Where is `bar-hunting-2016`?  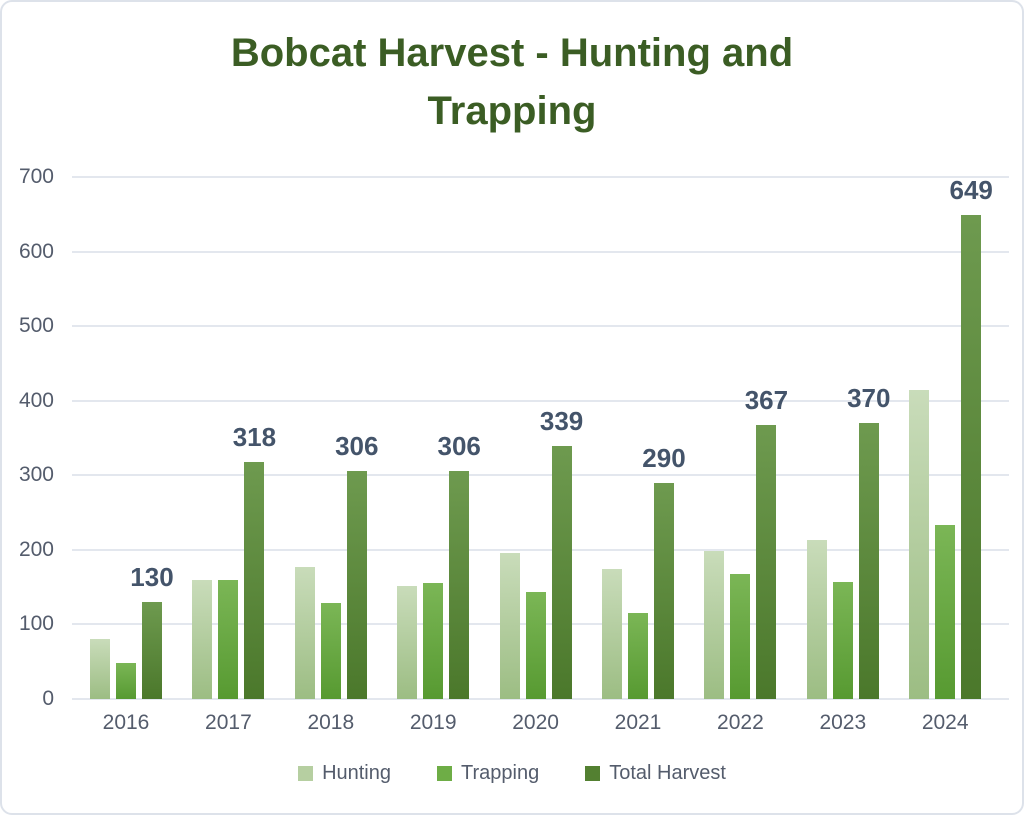
bar-hunting-2016 is located at coordinates (100, 668).